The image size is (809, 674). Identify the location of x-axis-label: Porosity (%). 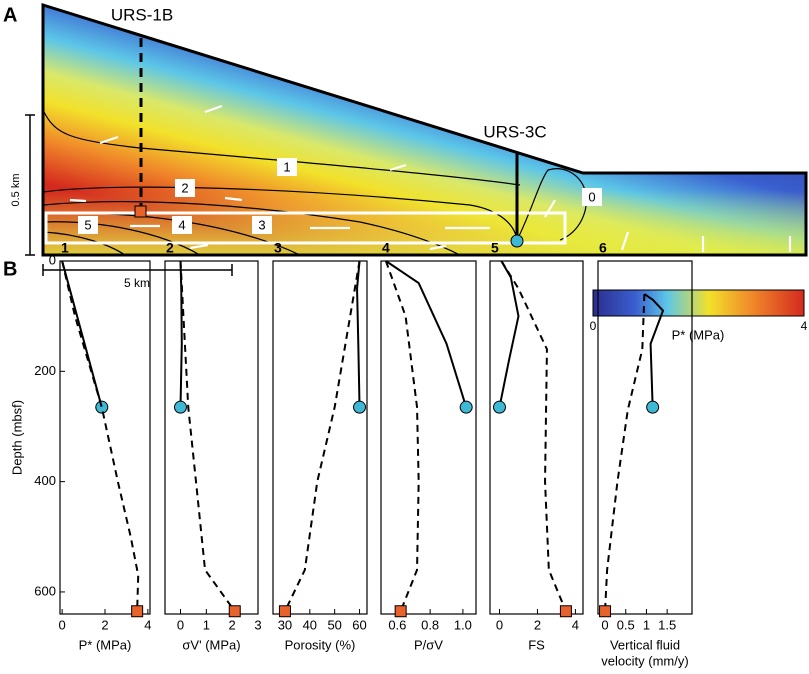
(320, 644).